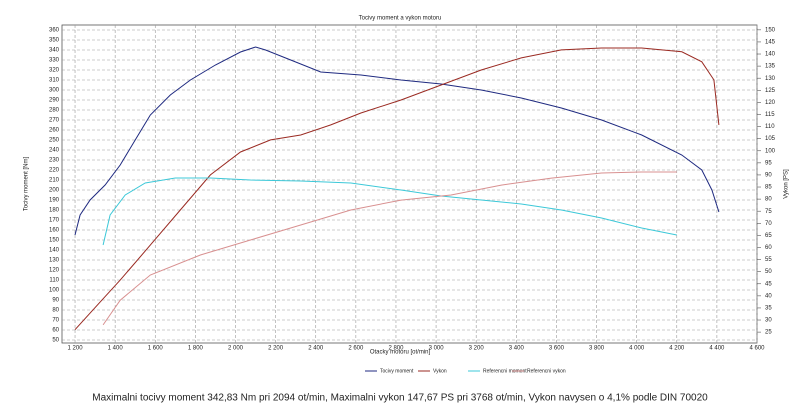  I want to click on y-tick-label: 60, so click(55, 331).